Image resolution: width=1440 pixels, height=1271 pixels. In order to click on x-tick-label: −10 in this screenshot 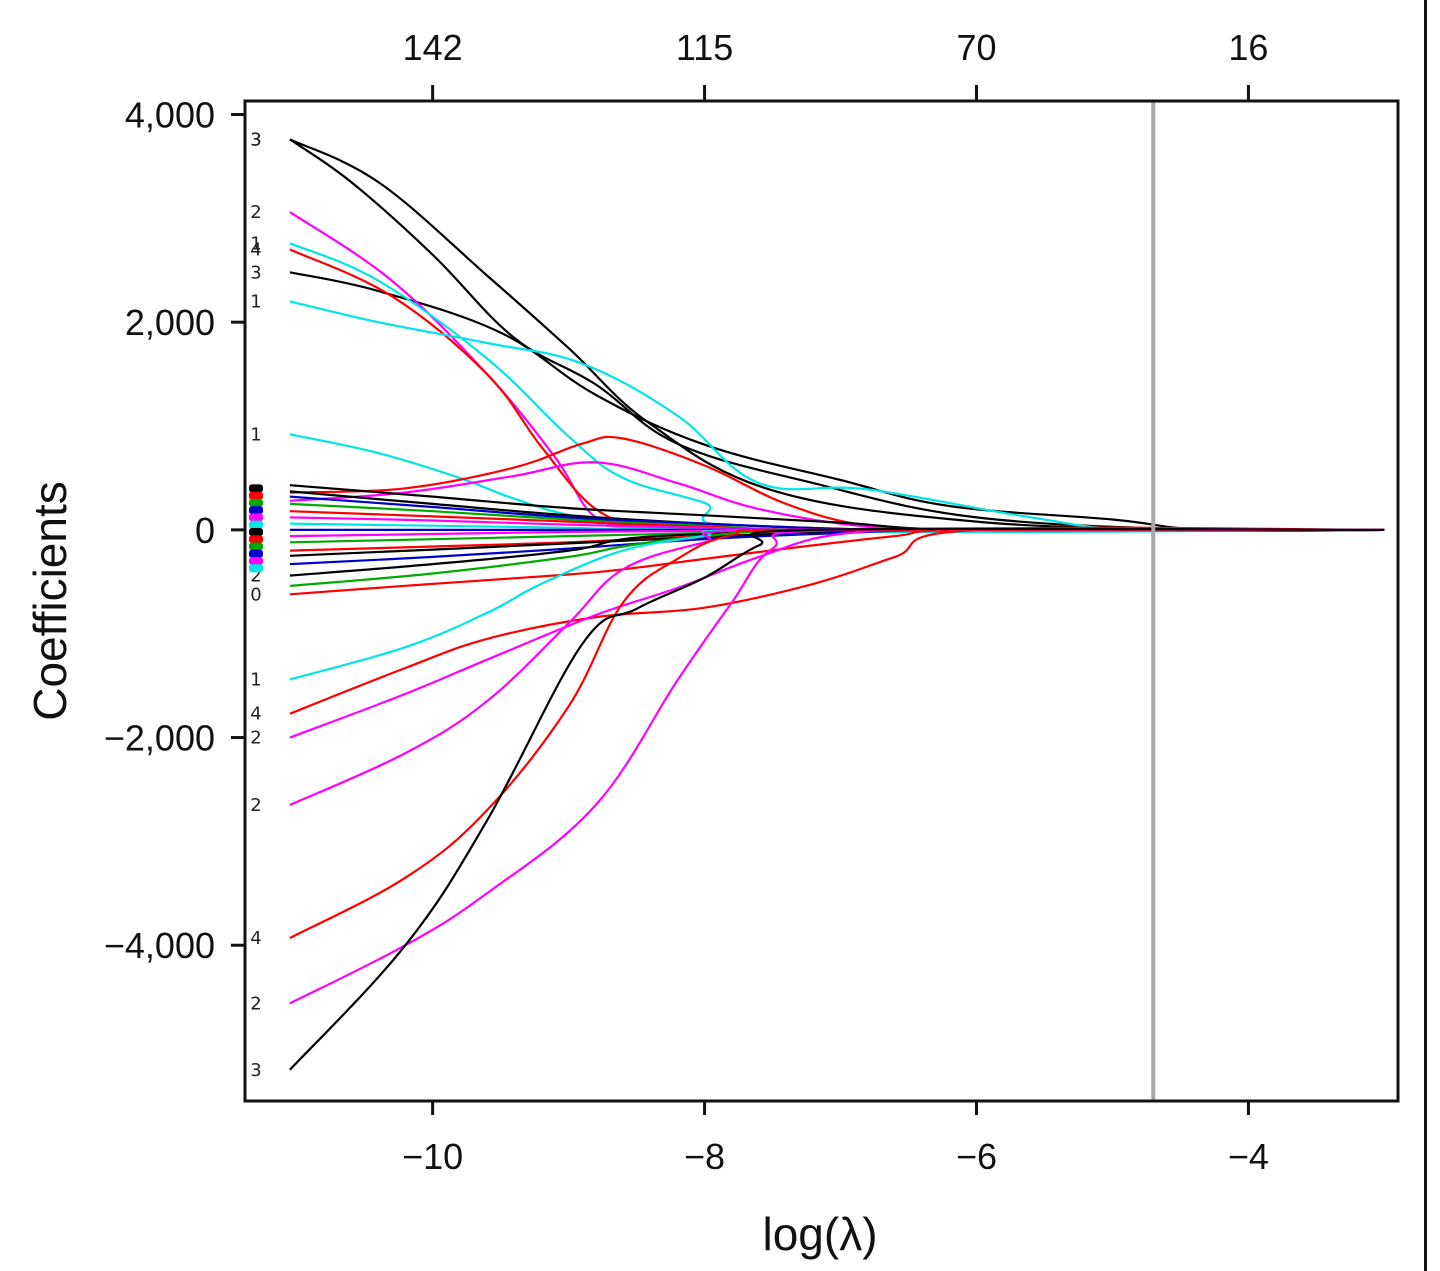, I will do `click(432, 1156)`.